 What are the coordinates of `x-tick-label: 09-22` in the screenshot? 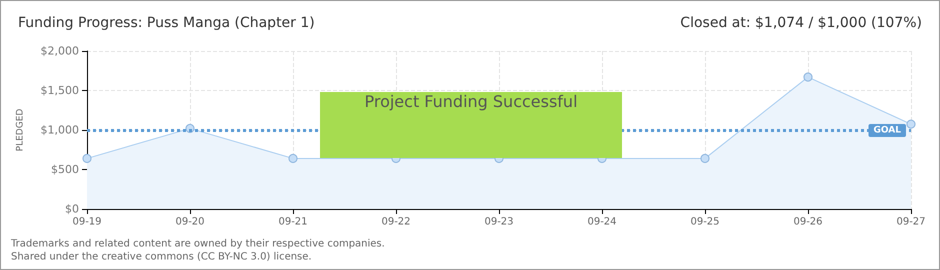 It's located at (396, 222).